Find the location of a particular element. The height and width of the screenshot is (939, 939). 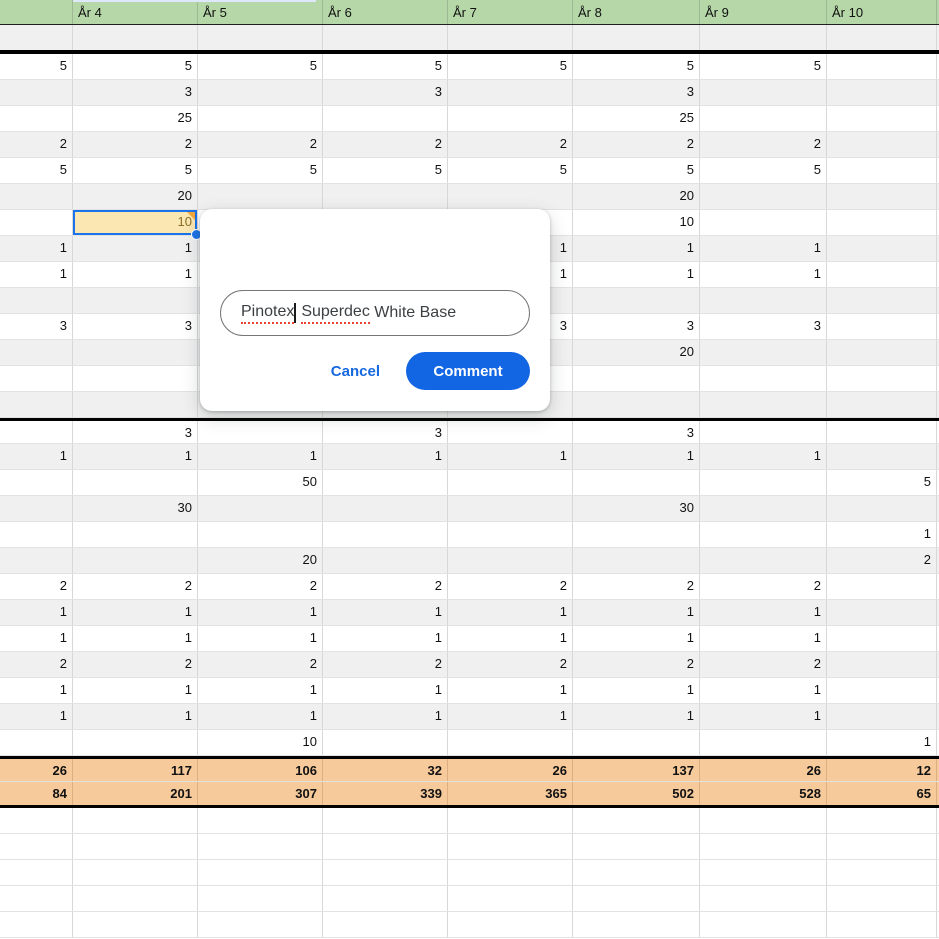

cell: 117 is located at coordinates (135, 770).